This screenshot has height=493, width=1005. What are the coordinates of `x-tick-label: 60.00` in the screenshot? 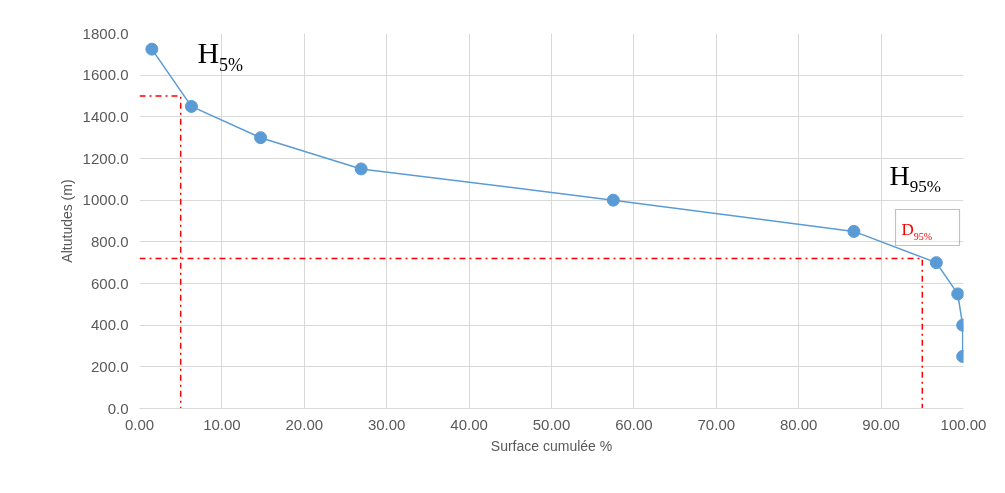 It's located at (634, 424).